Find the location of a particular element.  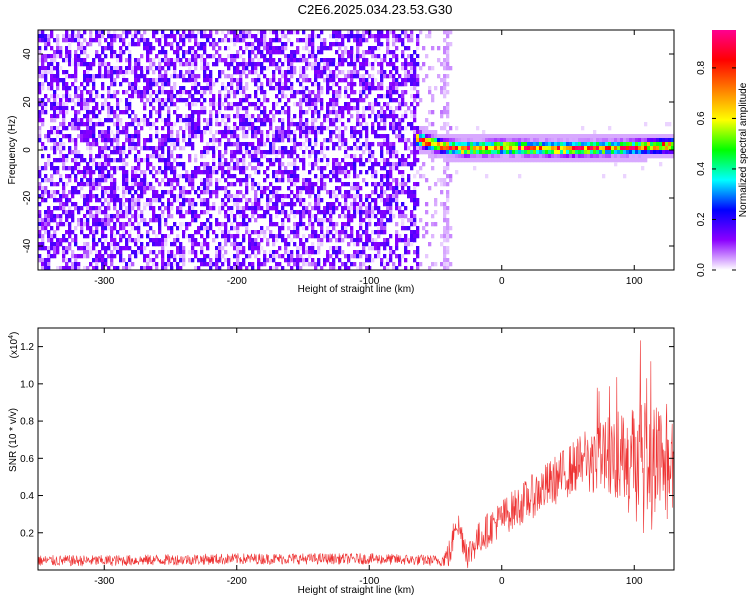

spectrogram-x-tick-label: -100 is located at coordinates (369, 281).